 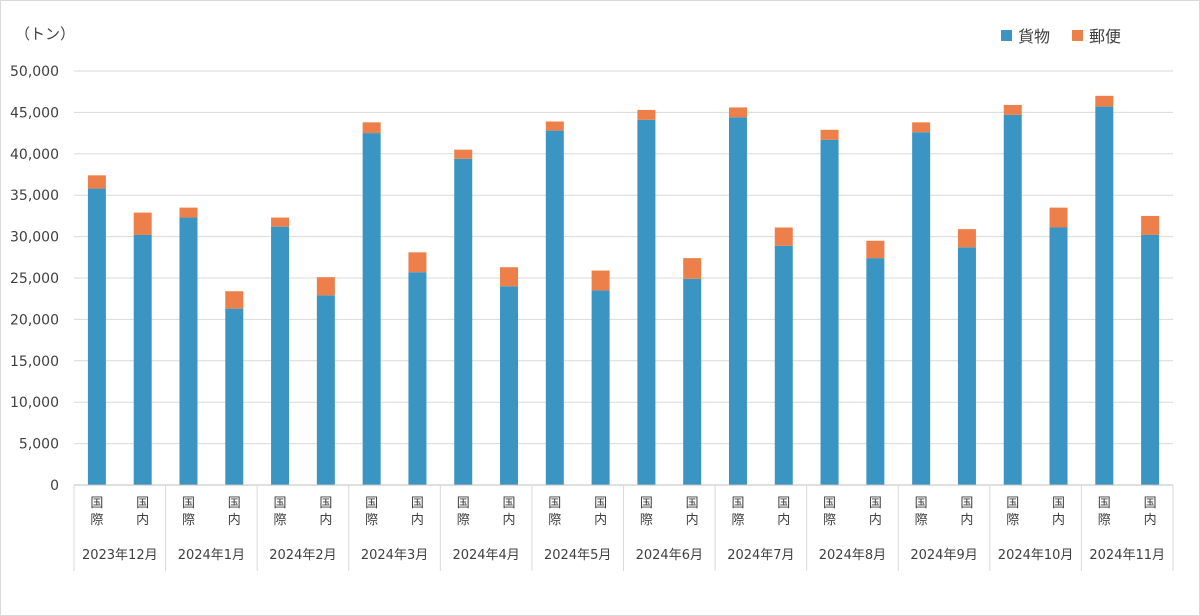 What do you see at coordinates (577, 555) in the screenshot?
I see `x-group-label: 2024年5月` at bounding box center [577, 555].